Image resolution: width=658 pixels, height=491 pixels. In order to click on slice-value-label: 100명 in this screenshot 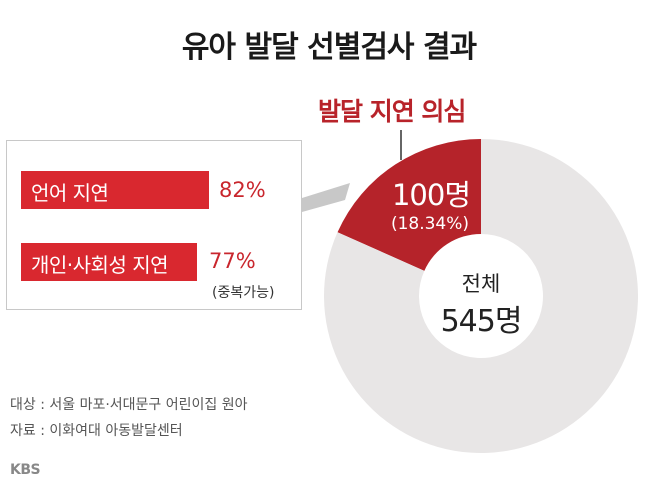, I will do `click(431, 195)`.